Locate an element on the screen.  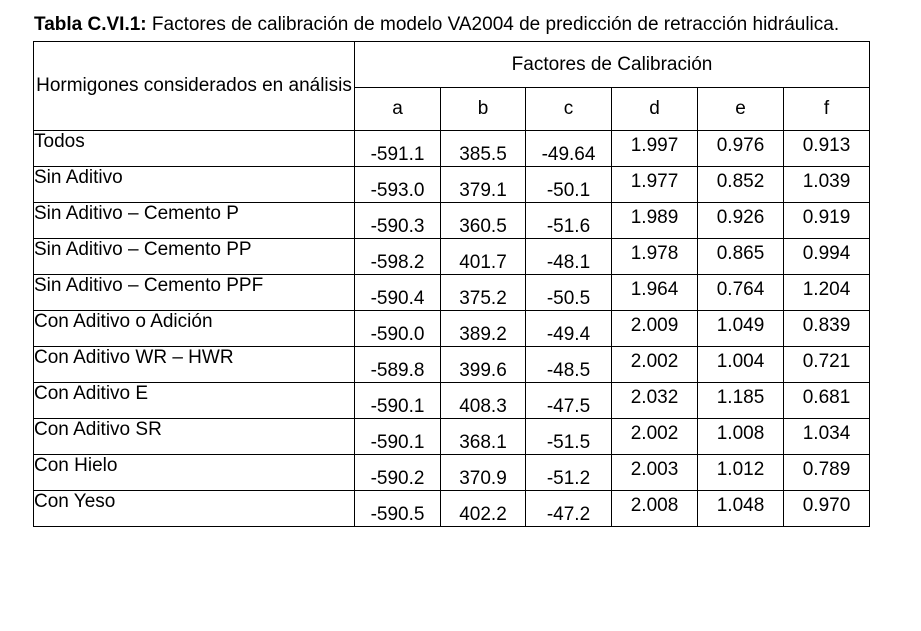
value-cell-f: 1.034 is located at coordinates (826, 436).